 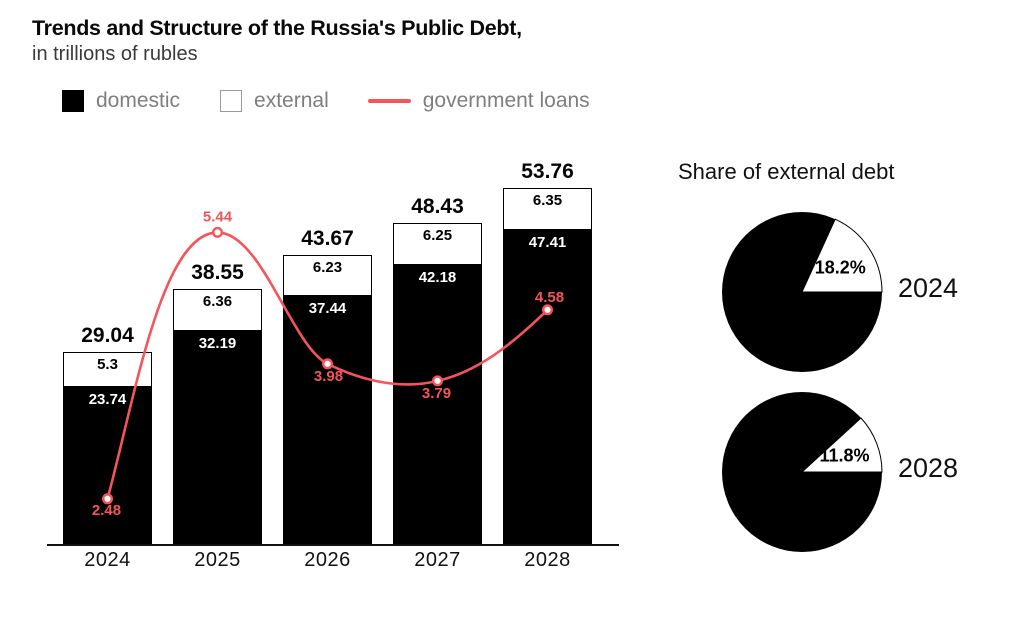 I want to click on x-axis-label-2024: 2024, so click(x=107, y=560).